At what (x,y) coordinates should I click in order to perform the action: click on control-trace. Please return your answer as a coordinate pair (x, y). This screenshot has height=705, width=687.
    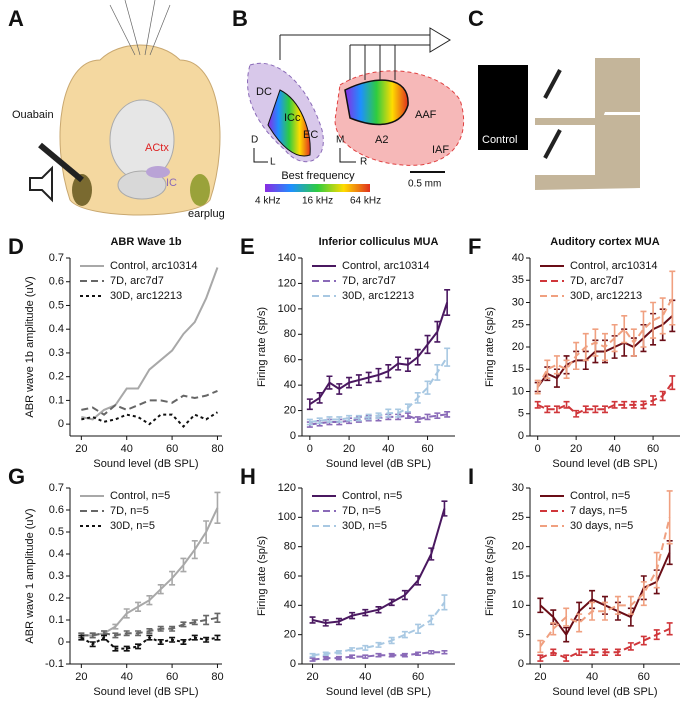
    Looking at the image, I should click on (503, 107).